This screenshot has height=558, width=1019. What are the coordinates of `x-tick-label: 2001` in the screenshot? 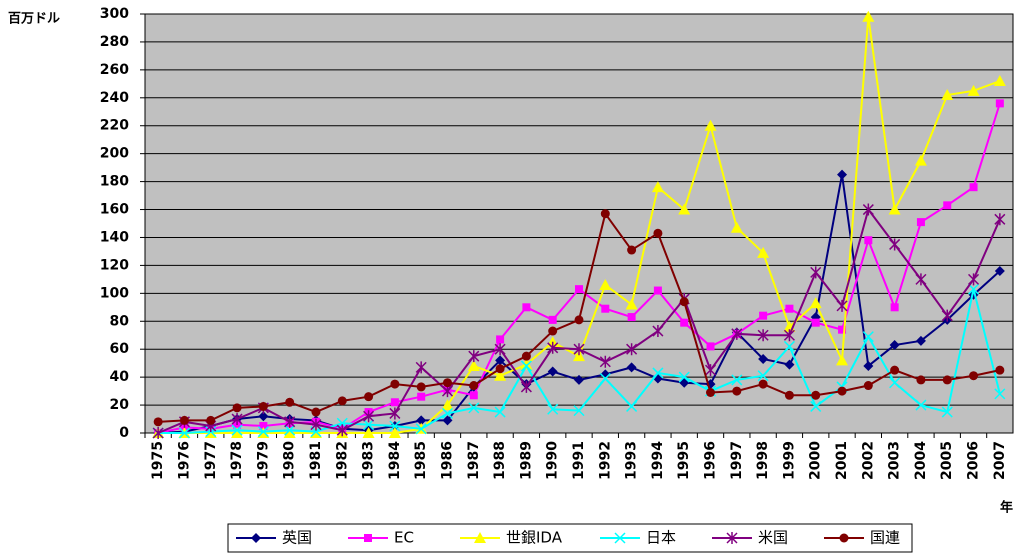 It's located at (842, 460).